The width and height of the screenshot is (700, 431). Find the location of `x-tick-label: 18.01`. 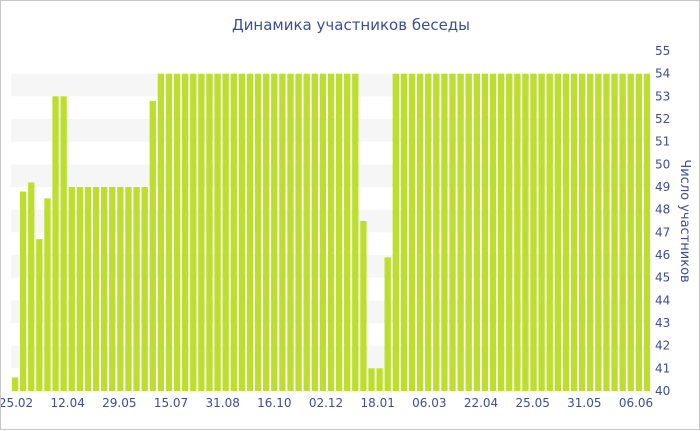

x-tick-label: 18.01 is located at coordinates (378, 403).